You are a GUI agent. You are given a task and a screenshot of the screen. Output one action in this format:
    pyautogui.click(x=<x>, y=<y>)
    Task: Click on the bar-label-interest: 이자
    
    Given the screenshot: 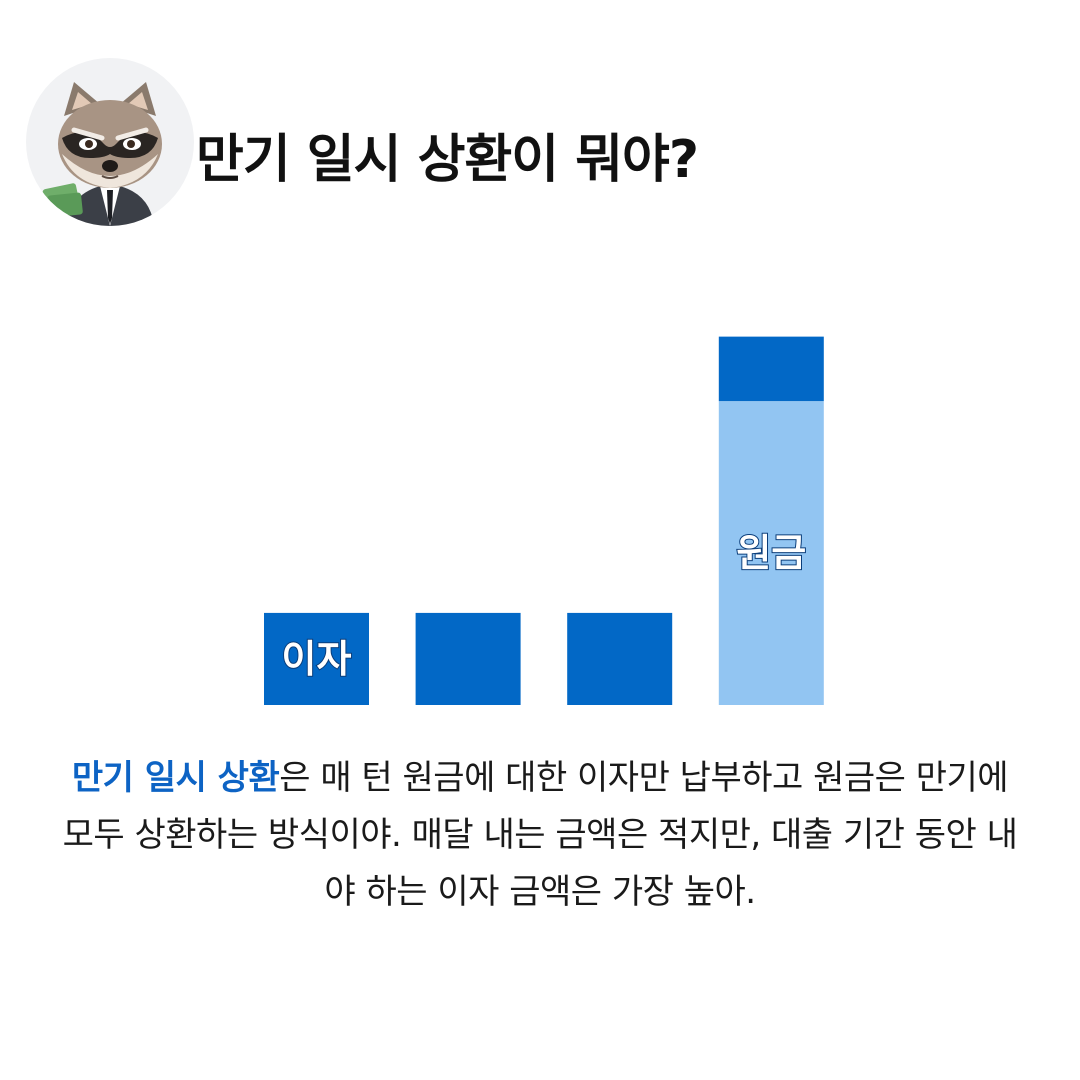 What is the action you would take?
    pyautogui.click(x=317, y=659)
    